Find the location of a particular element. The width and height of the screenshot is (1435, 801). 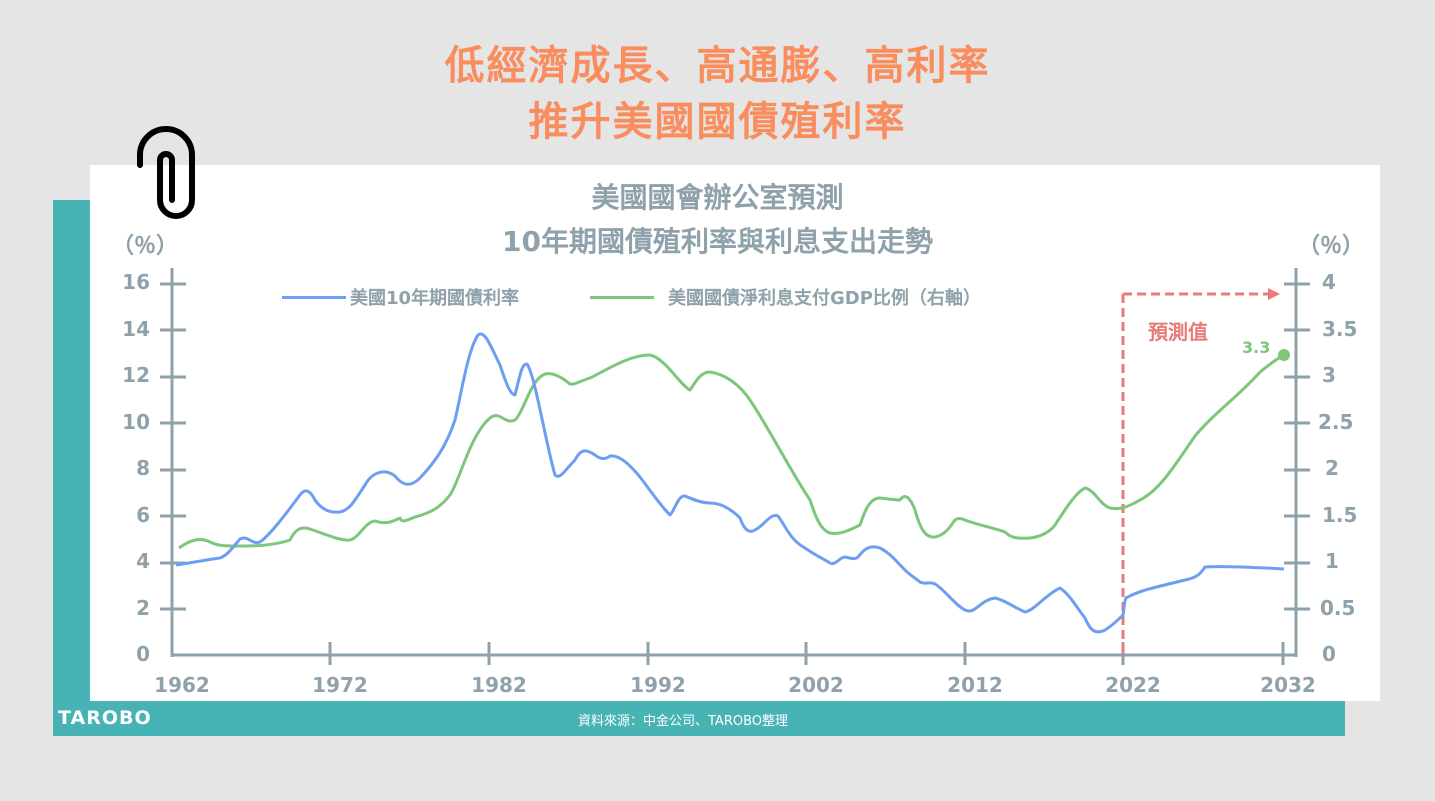

legend-swatch-blue is located at coordinates (314, 297).